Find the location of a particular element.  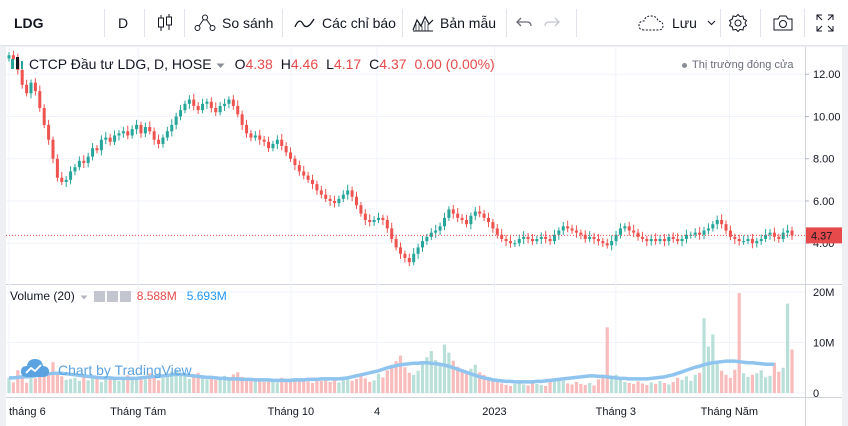

close-icon is located at coordinates (125, 296).